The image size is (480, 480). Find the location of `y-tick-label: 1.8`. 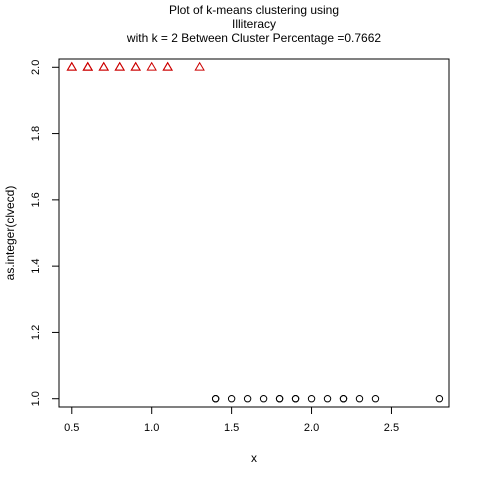

y-tick-label: 1.8 is located at coordinates (36, 133).